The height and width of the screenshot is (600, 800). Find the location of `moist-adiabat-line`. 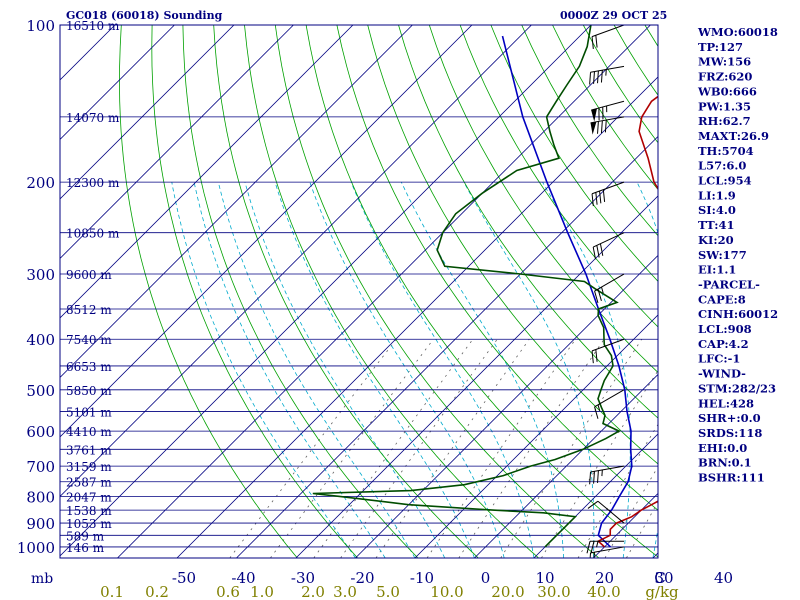

moist-adiabat-line is located at coordinates (482, 369).